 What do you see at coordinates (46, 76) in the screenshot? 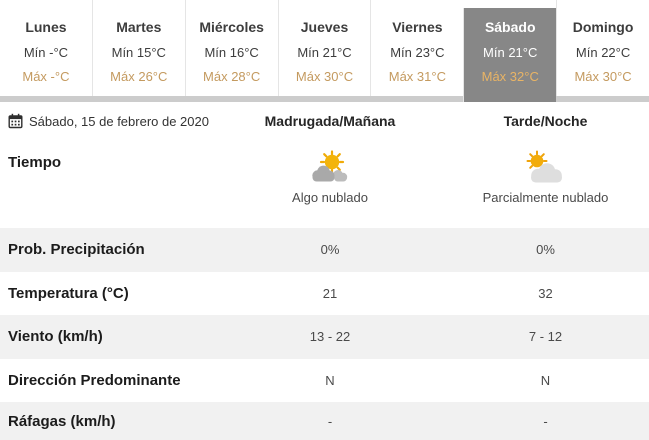
I see `max-temp-label: Máx -°C` at bounding box center [46, 76].